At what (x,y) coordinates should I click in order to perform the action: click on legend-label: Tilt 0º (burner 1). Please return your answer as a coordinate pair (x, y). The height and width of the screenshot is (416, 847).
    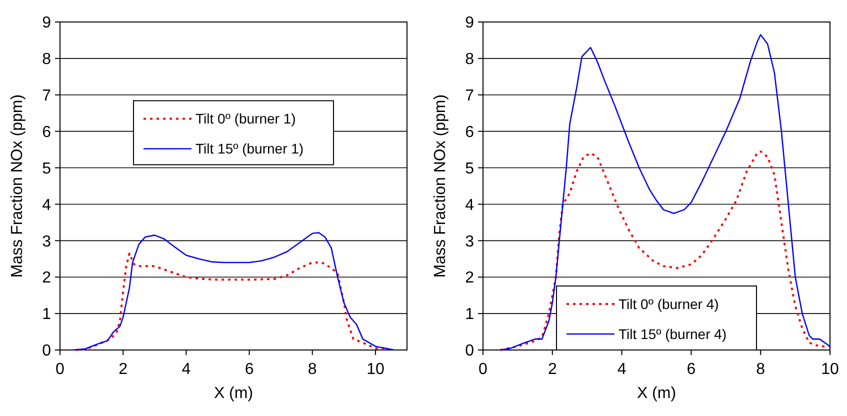
    Looking at the image, I should click on (246, 118).